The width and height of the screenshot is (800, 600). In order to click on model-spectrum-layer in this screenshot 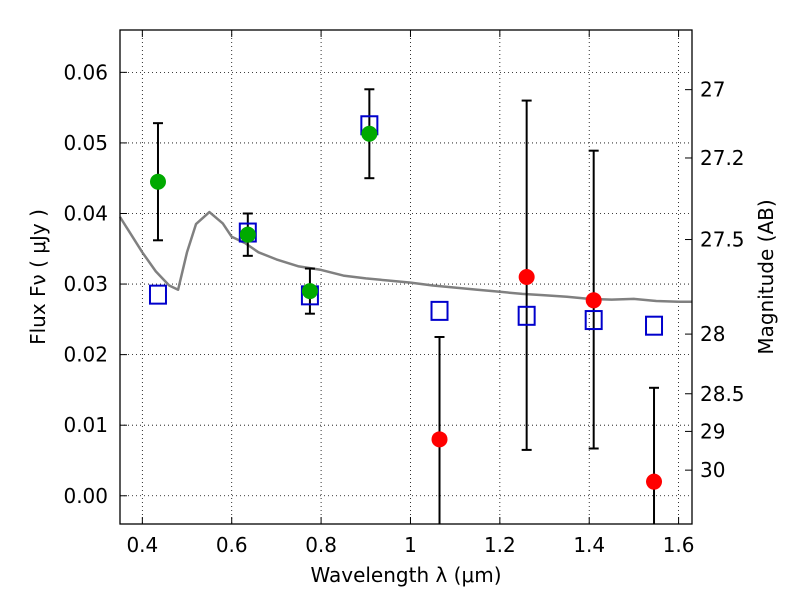, I will do `click(405, 256)`.